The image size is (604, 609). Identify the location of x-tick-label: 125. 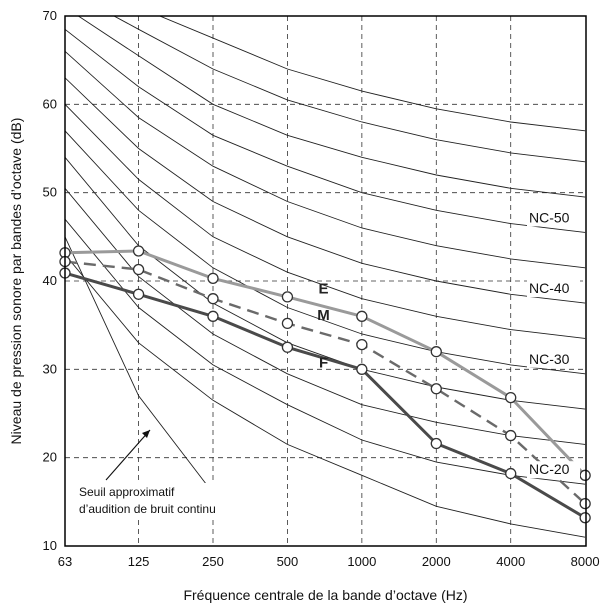
(139, 561).